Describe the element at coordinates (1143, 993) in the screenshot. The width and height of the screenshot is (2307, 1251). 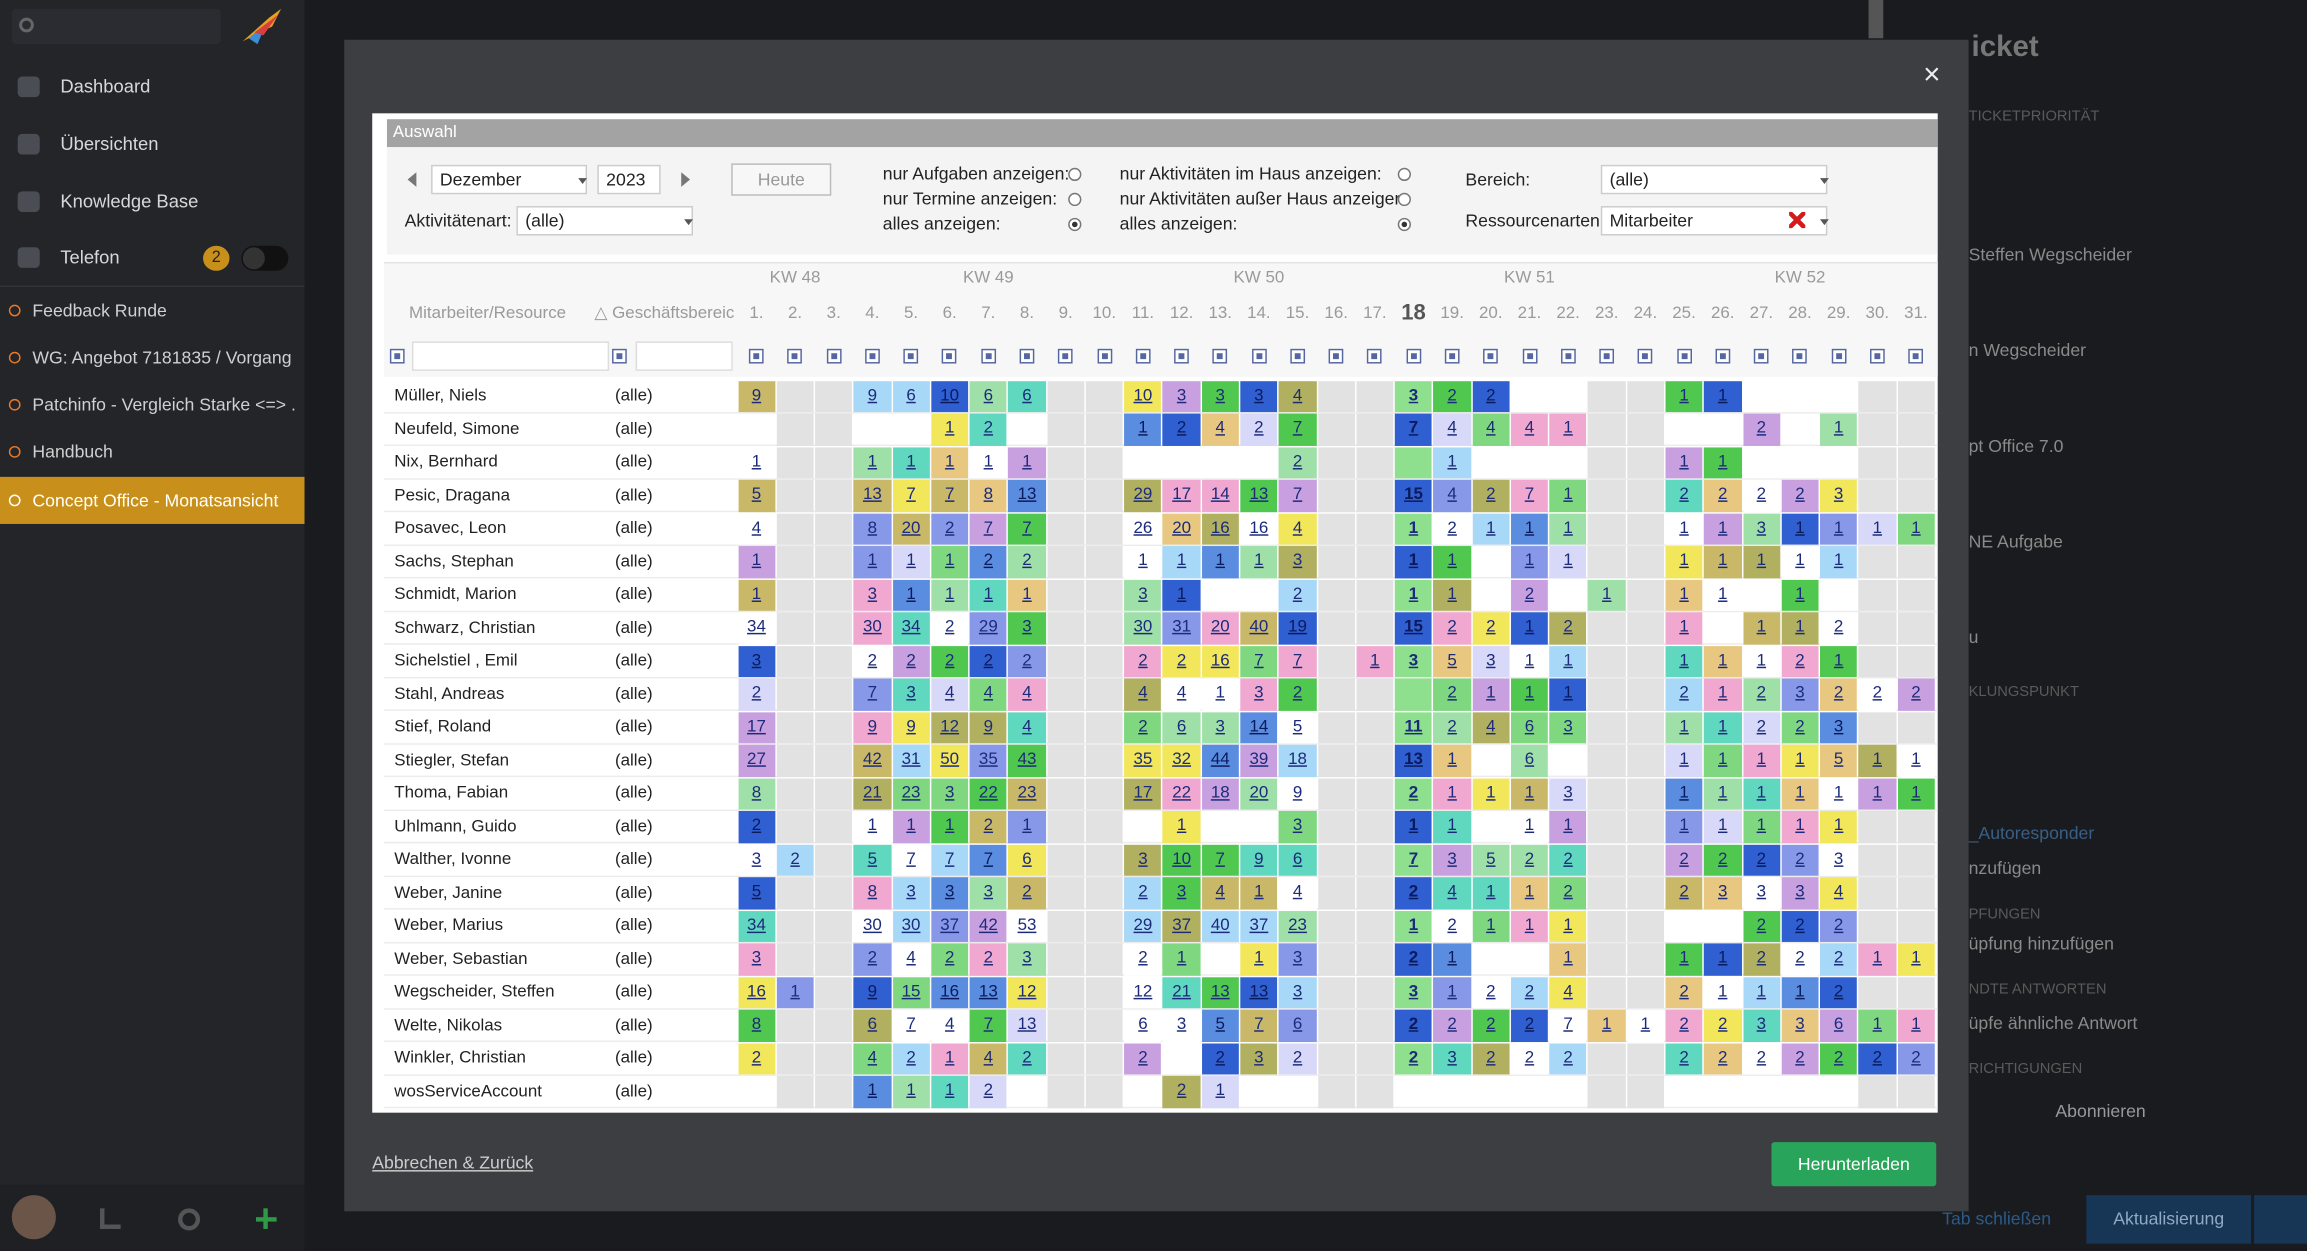
I see `day-cell: 12` at that location.